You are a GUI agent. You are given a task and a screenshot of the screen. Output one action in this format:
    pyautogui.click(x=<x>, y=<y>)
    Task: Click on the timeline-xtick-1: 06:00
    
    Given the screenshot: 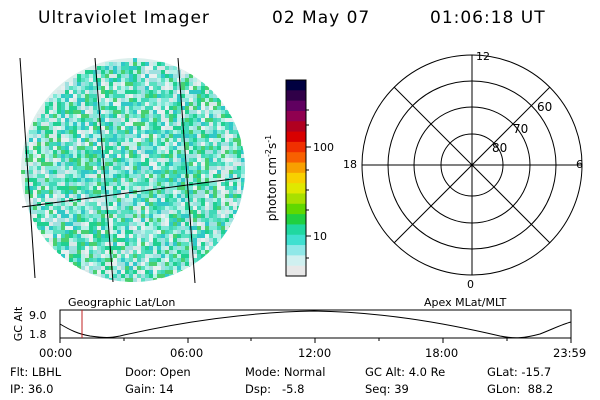 What is the action you would take?
    pyautogui.click(x=186, y=353)
    